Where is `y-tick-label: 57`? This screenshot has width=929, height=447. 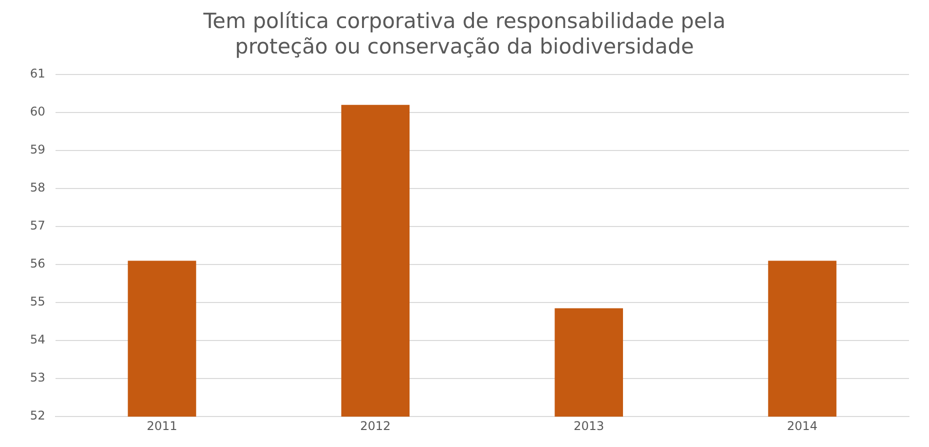
y-tick-label: 57 is located at coordinates (38, 225).